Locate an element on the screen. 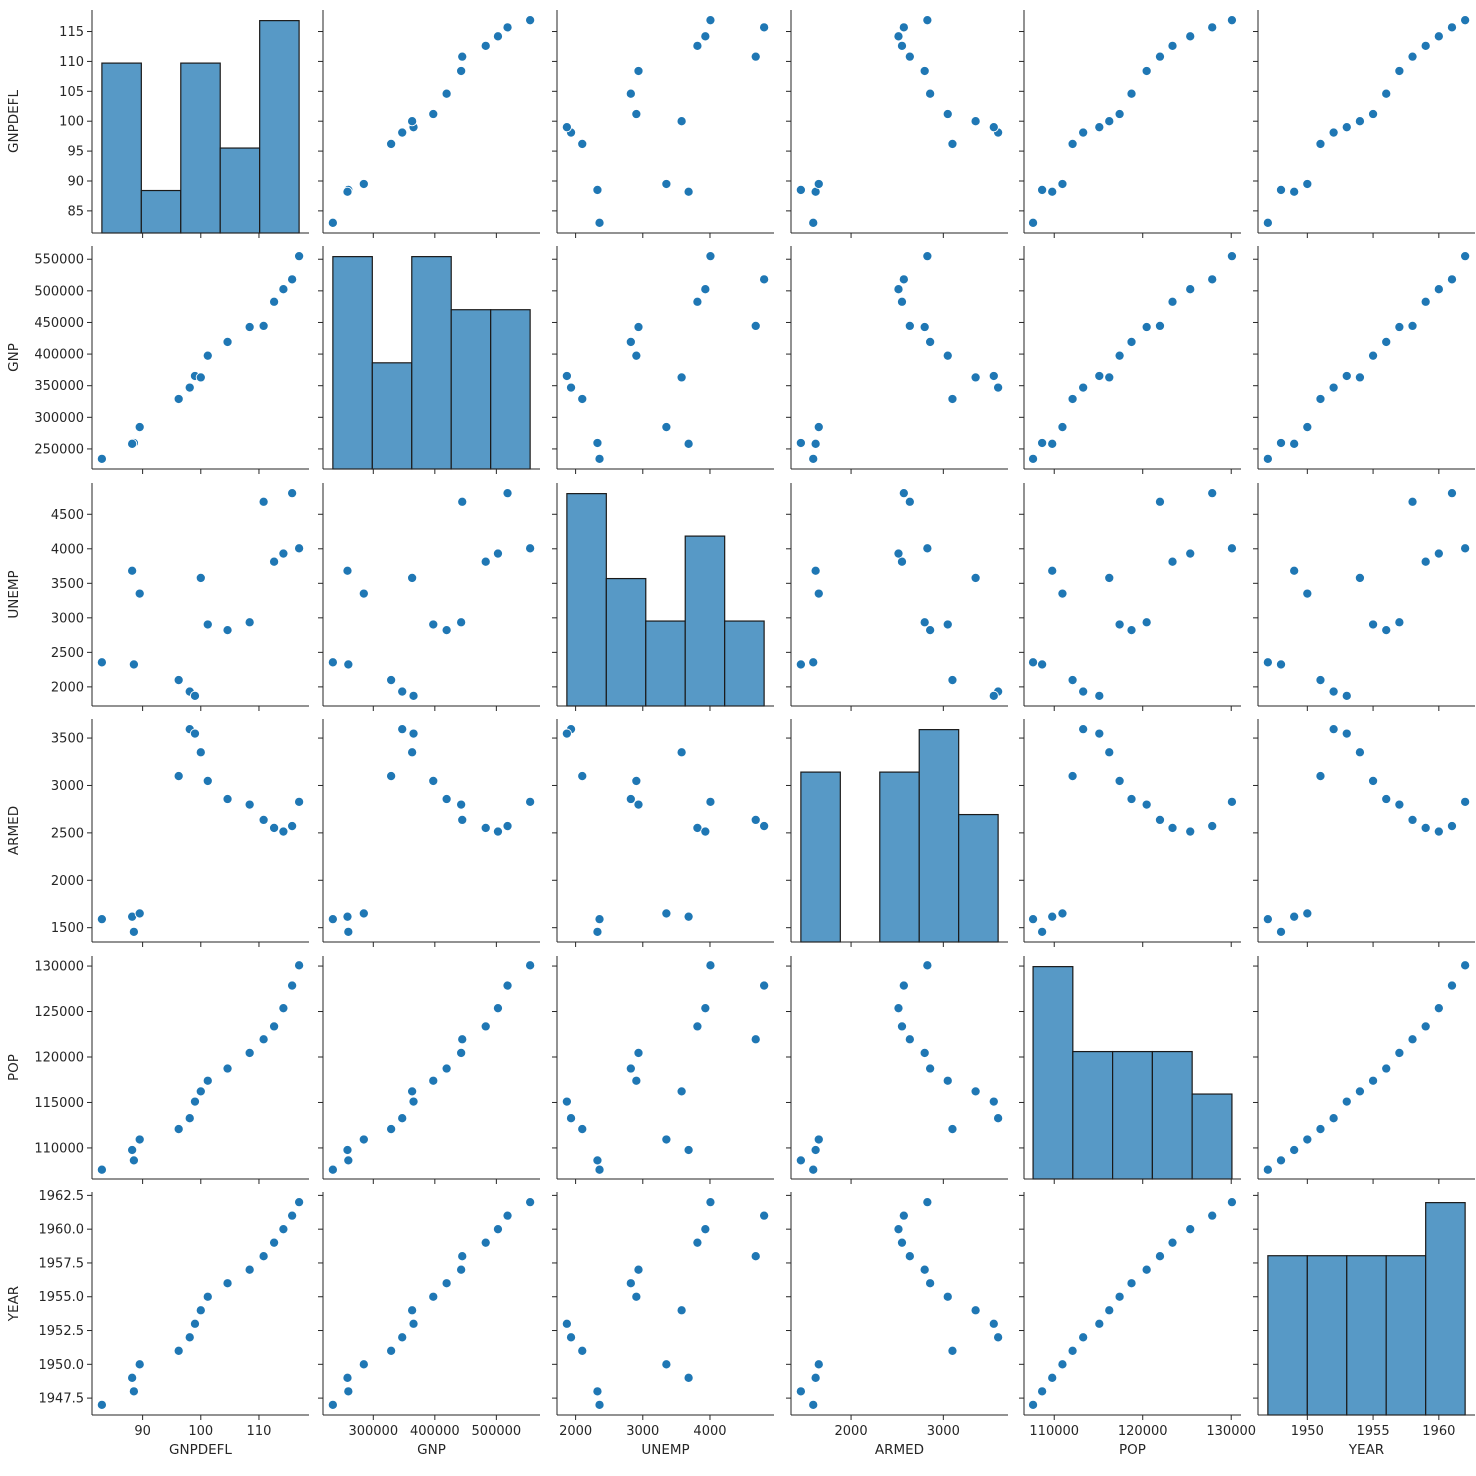  point-gnpdefl-vs-year-1958 is located at coordinates (1412, 56).